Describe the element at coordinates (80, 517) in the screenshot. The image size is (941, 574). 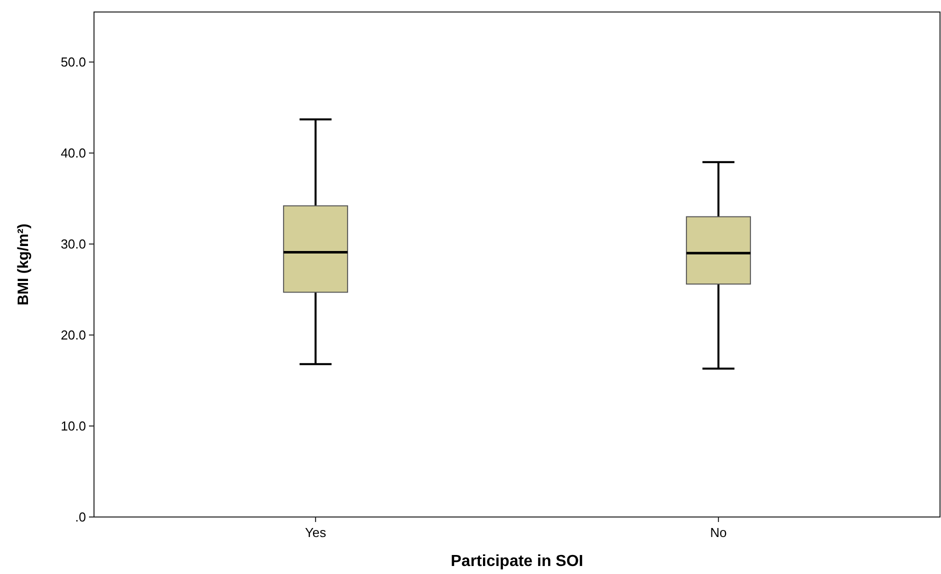
I see `y-tick-label: .0` at that location.